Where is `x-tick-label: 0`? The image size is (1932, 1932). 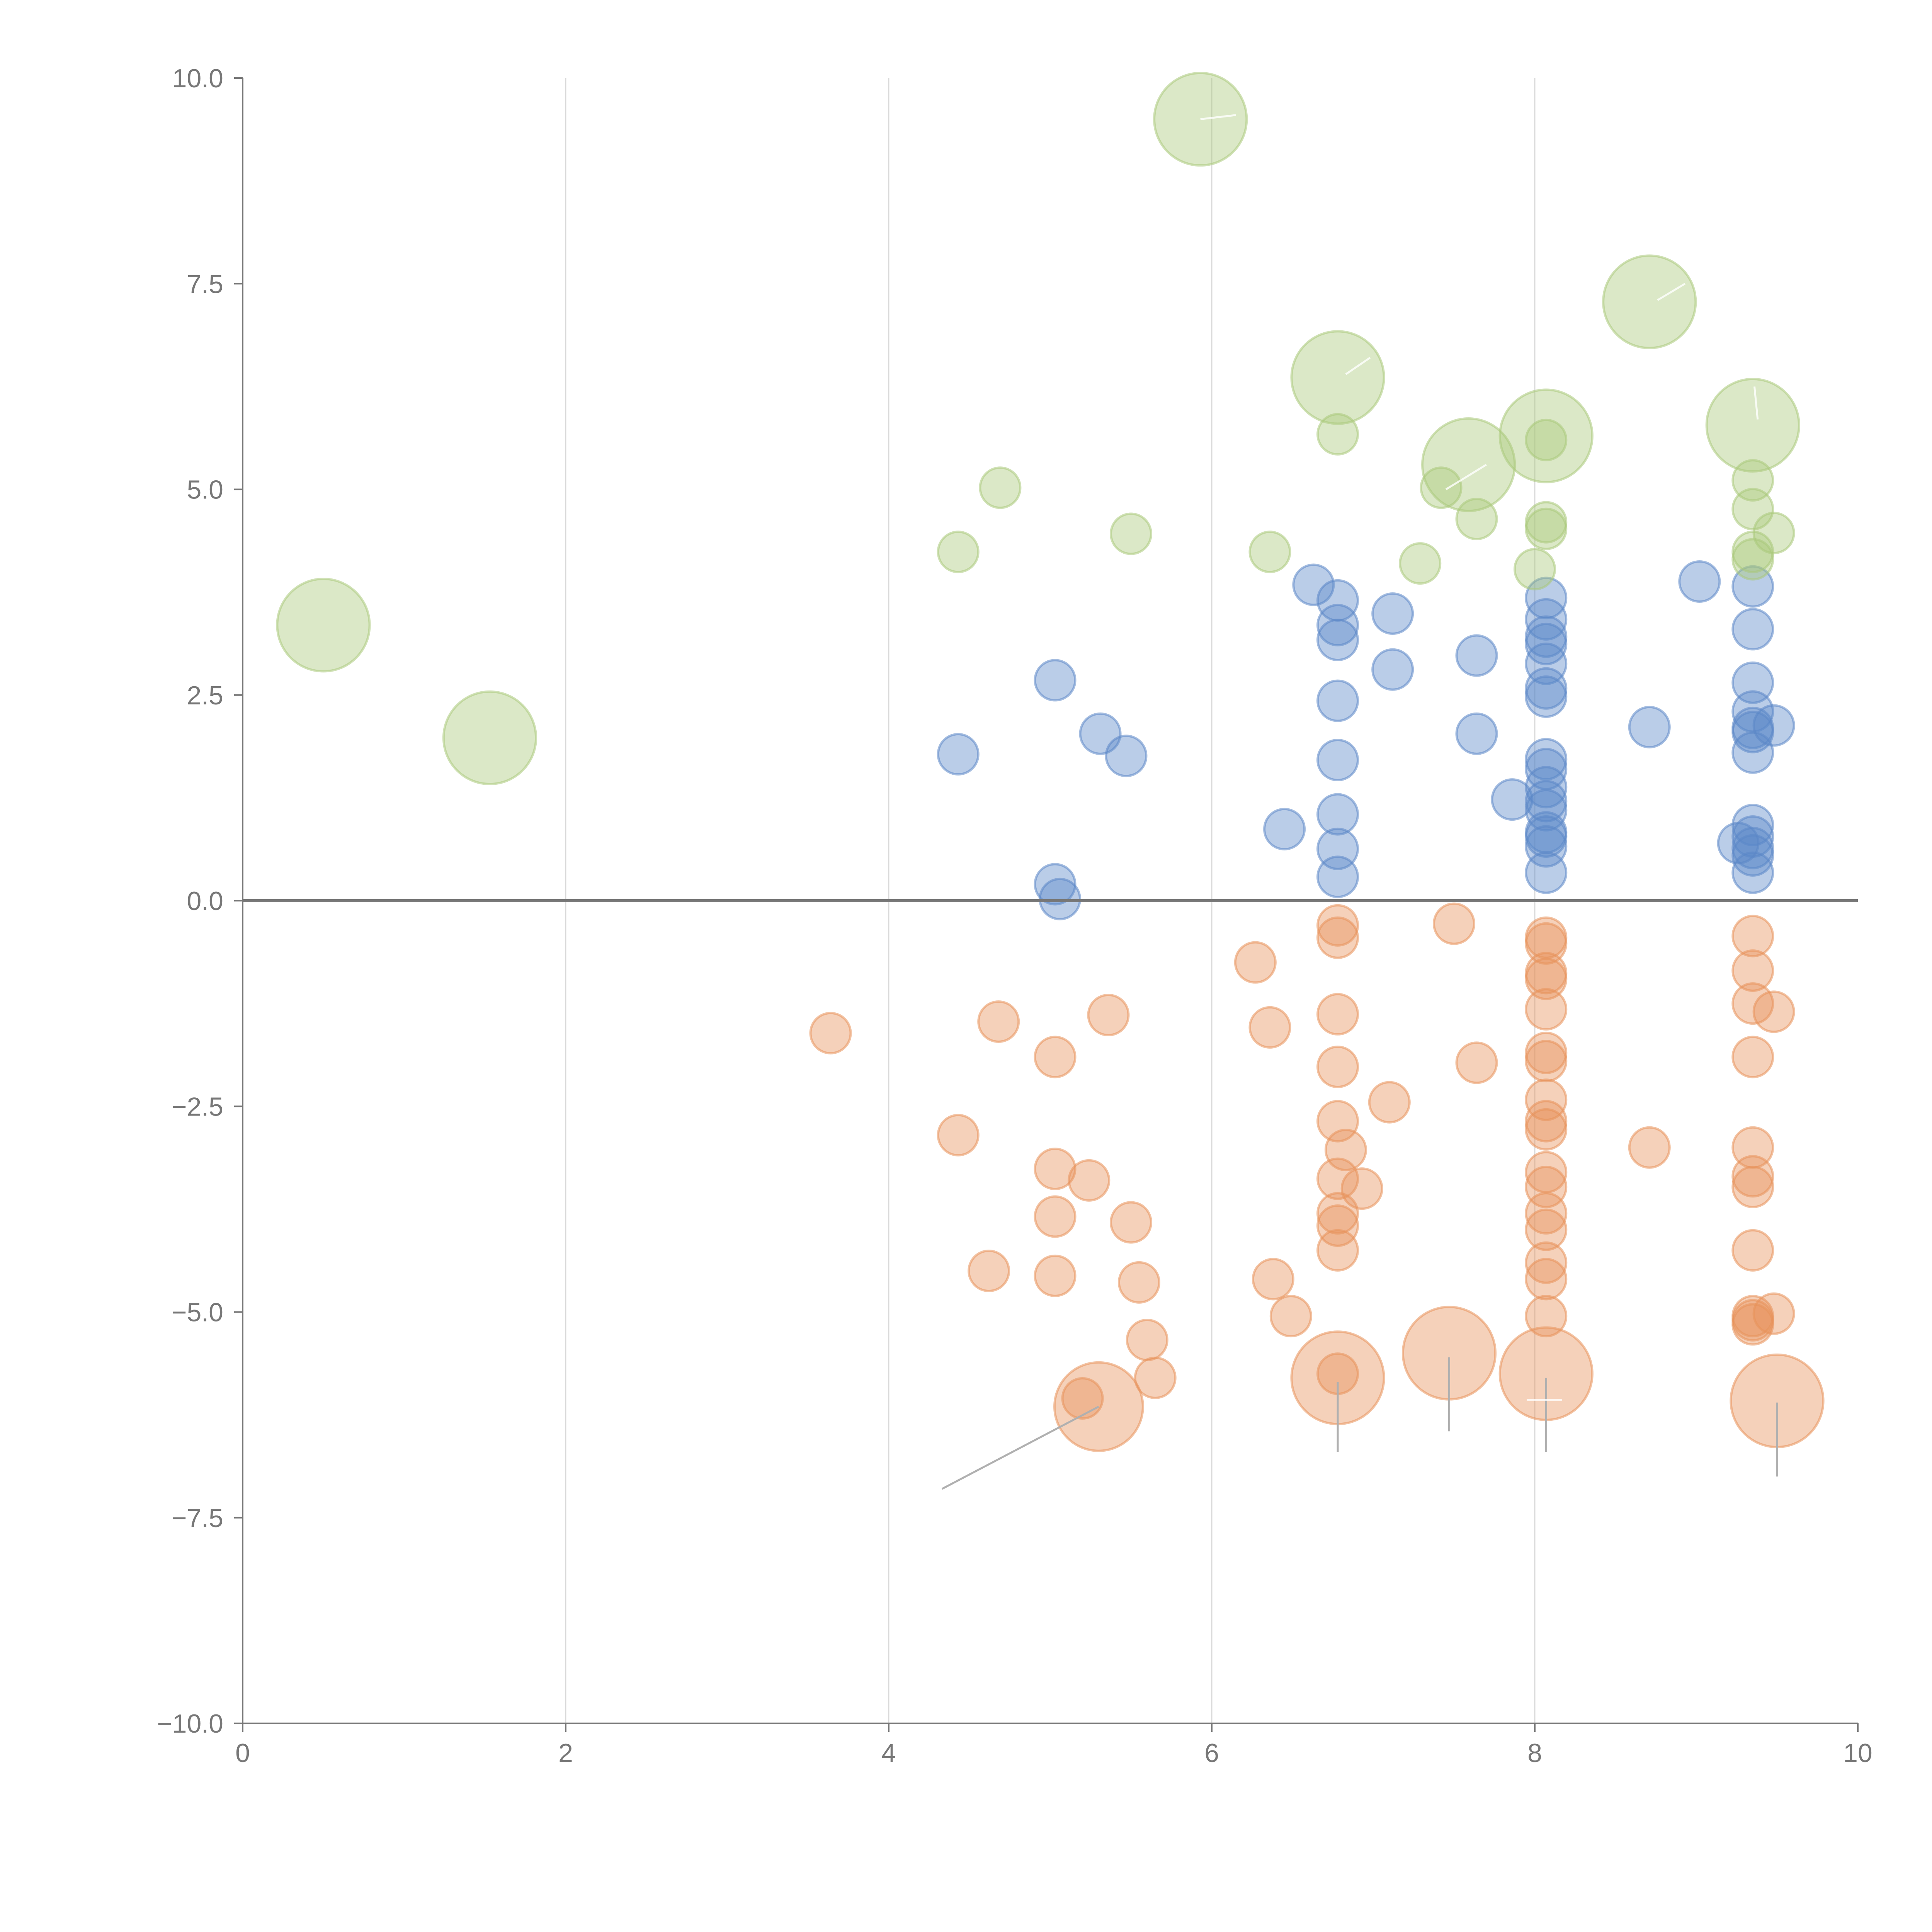
x-tick-label: 0 is located at coordinates (243, 1753).